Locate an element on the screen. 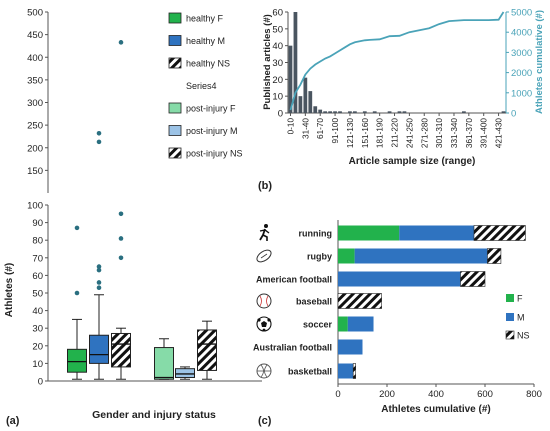 Image resolution: width=550 pixels, height=431 pixels. b-xtick-label: 421-430 is located at coordinates (499, 133).